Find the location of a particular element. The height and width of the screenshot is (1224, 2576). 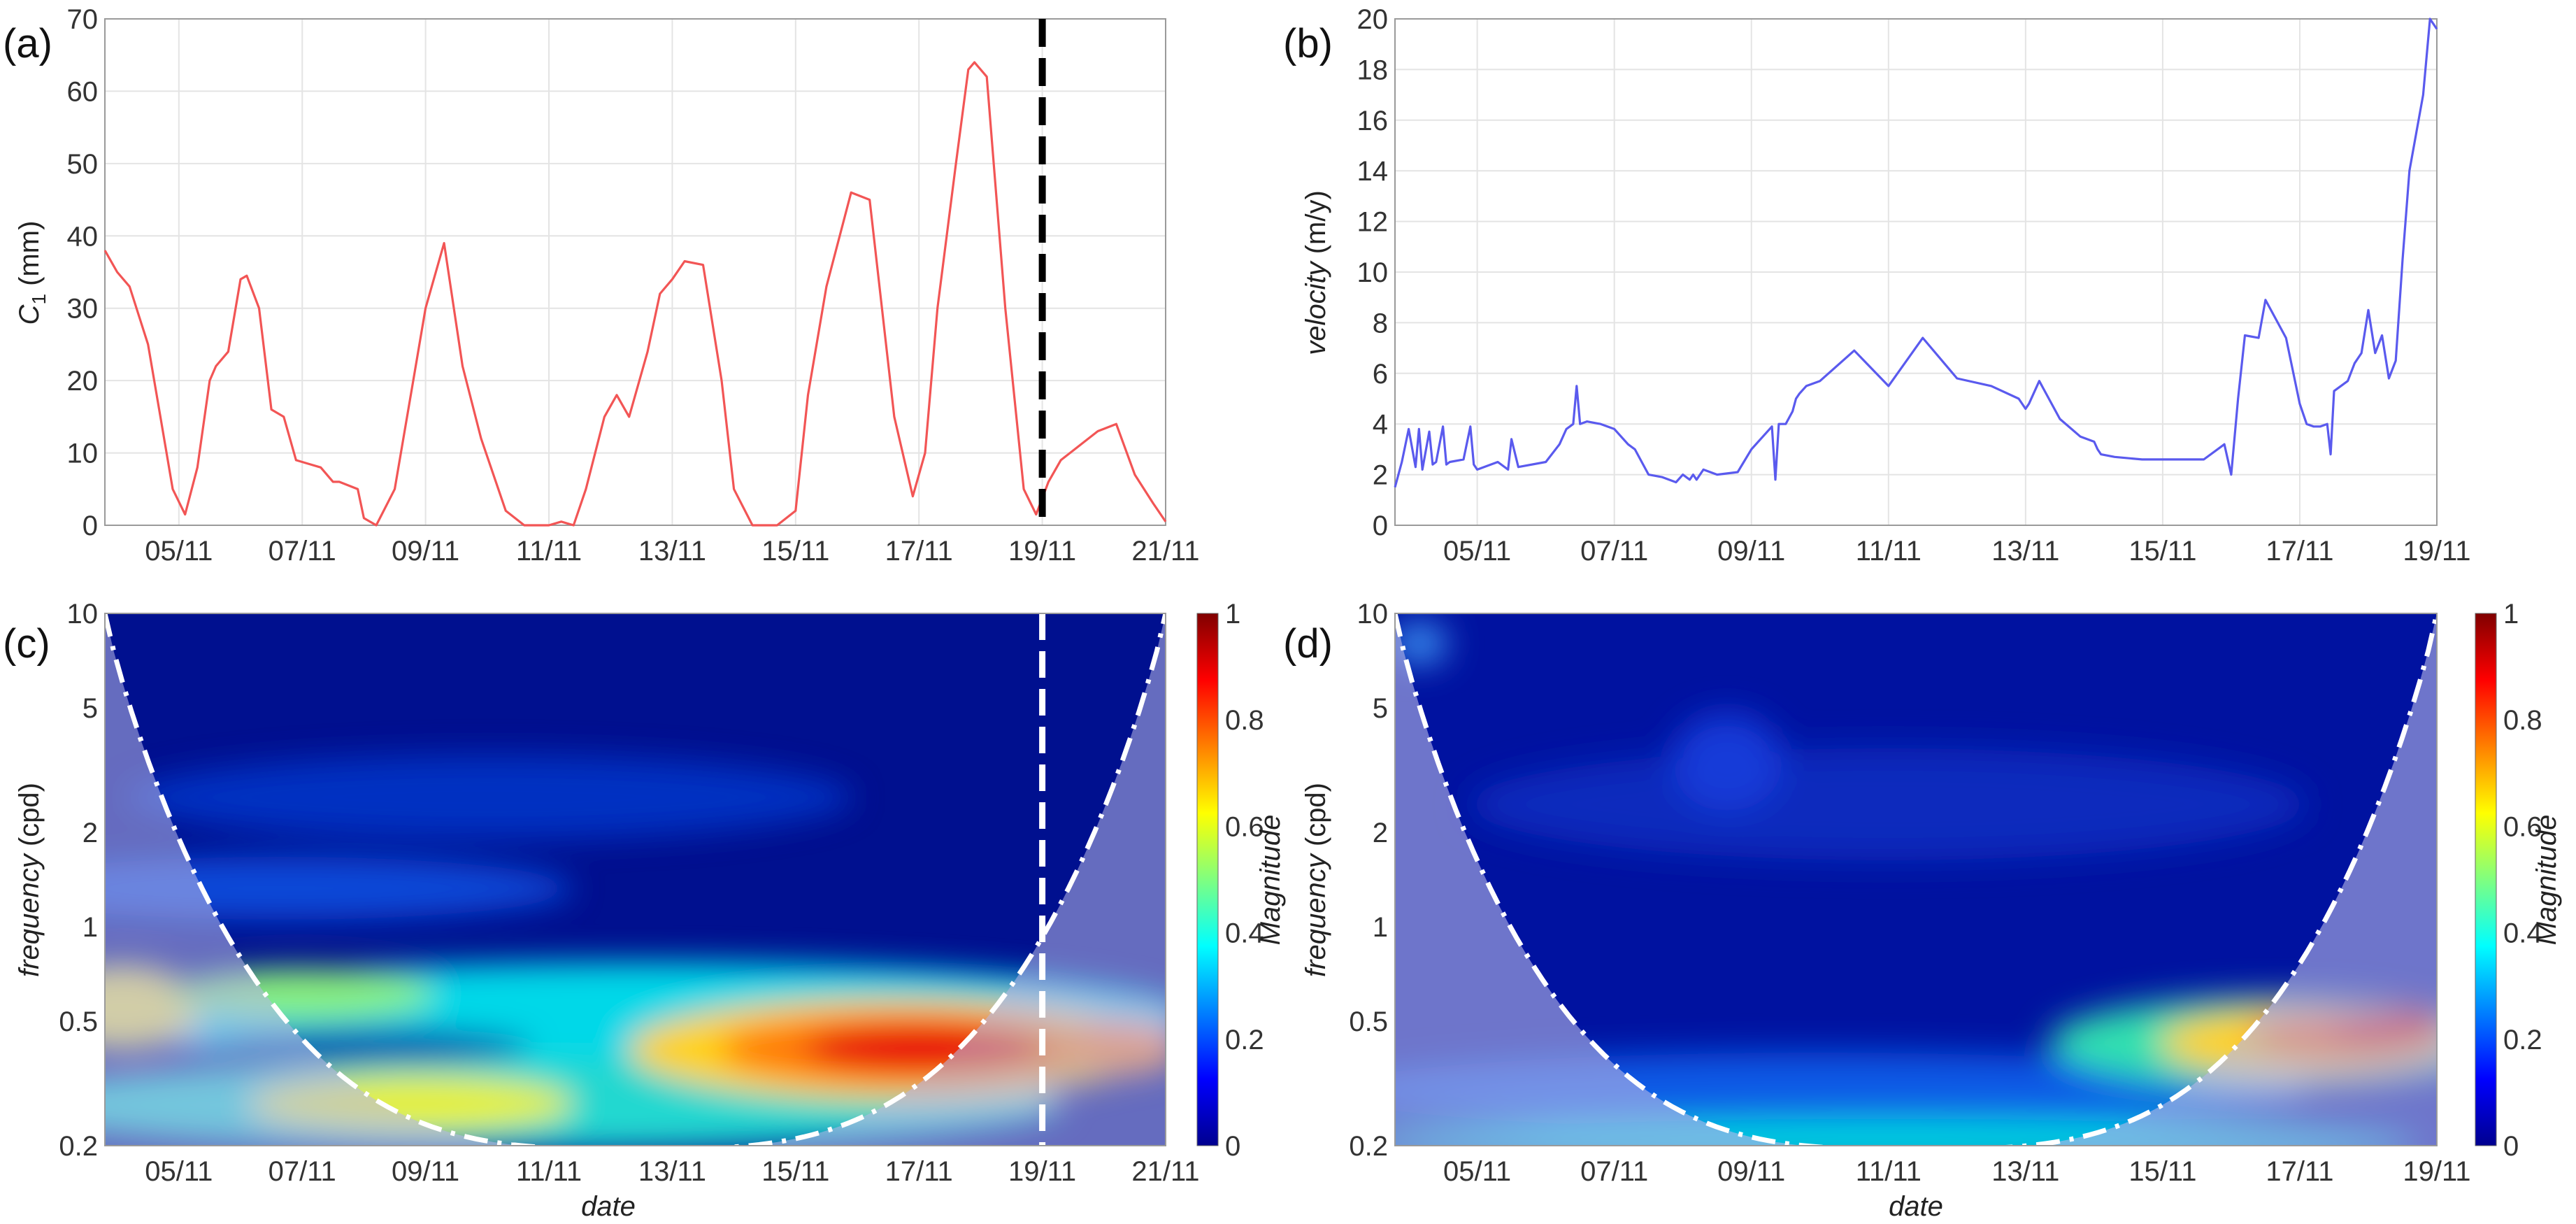

y-tick-label: 4 is located at coordinates (1380, 424).